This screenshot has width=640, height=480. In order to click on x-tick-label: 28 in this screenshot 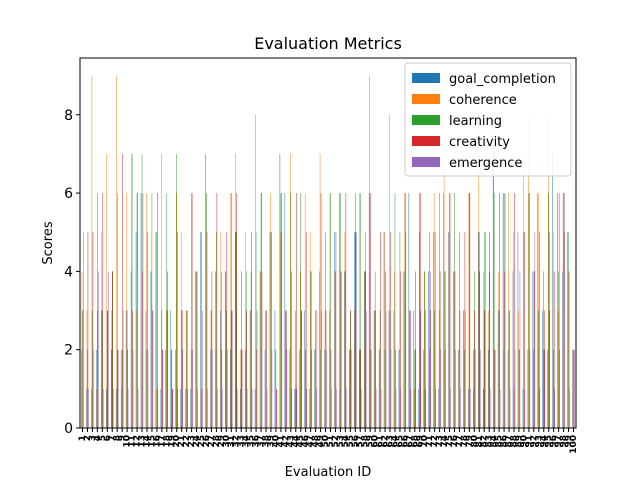, I will do `click(217, 441)`.